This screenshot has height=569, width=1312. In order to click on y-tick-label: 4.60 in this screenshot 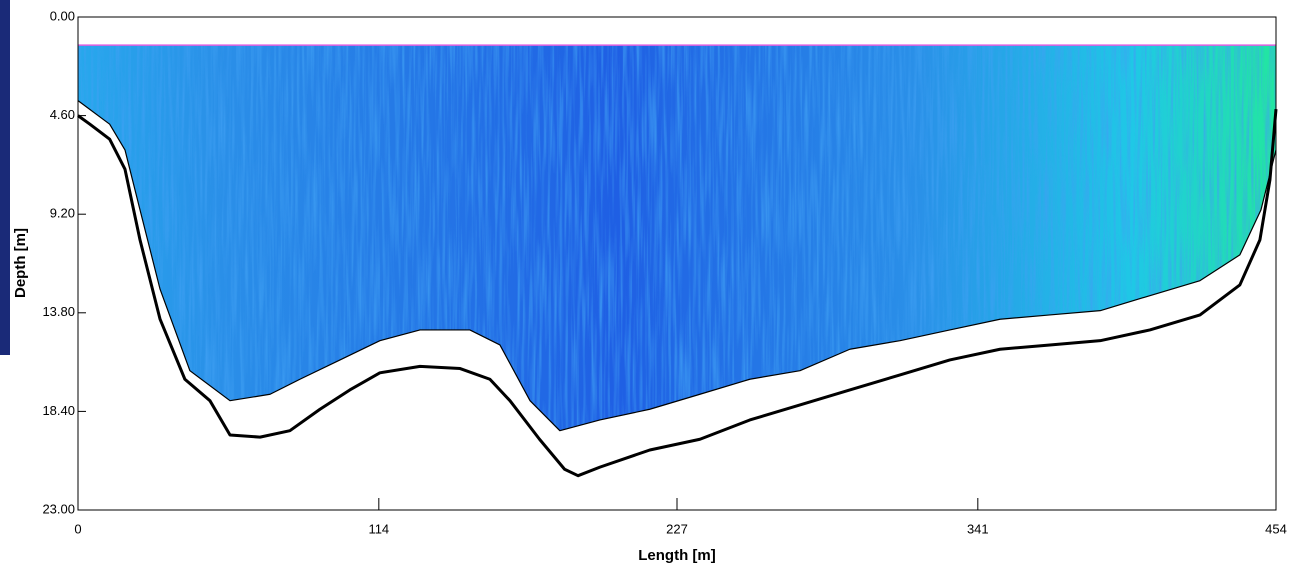, I will do `click(62, 114)`.